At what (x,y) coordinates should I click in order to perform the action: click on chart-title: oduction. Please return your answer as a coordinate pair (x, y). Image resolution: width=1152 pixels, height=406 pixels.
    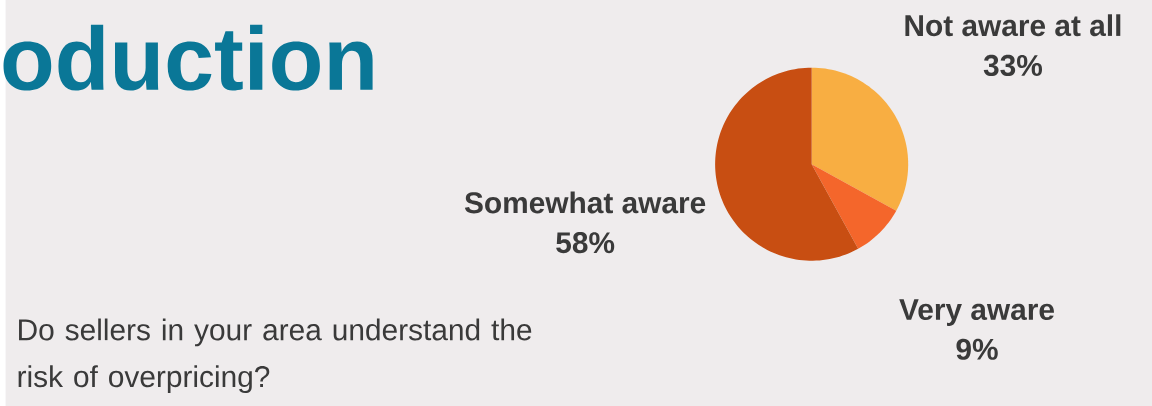
    Looking at the image, I should click on (188, 57).